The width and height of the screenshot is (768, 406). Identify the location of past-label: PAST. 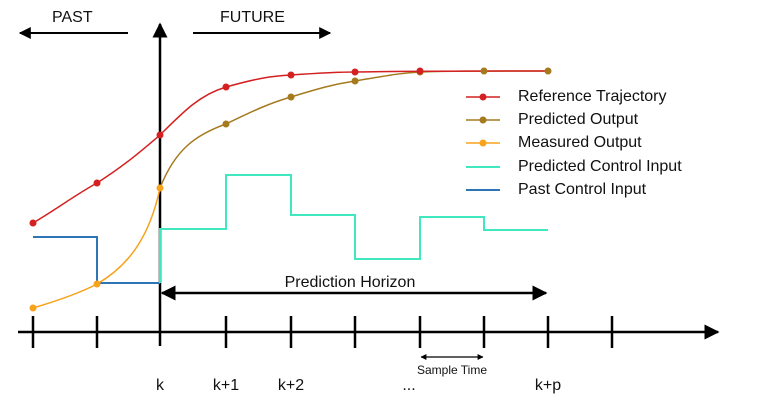
(72, 17).